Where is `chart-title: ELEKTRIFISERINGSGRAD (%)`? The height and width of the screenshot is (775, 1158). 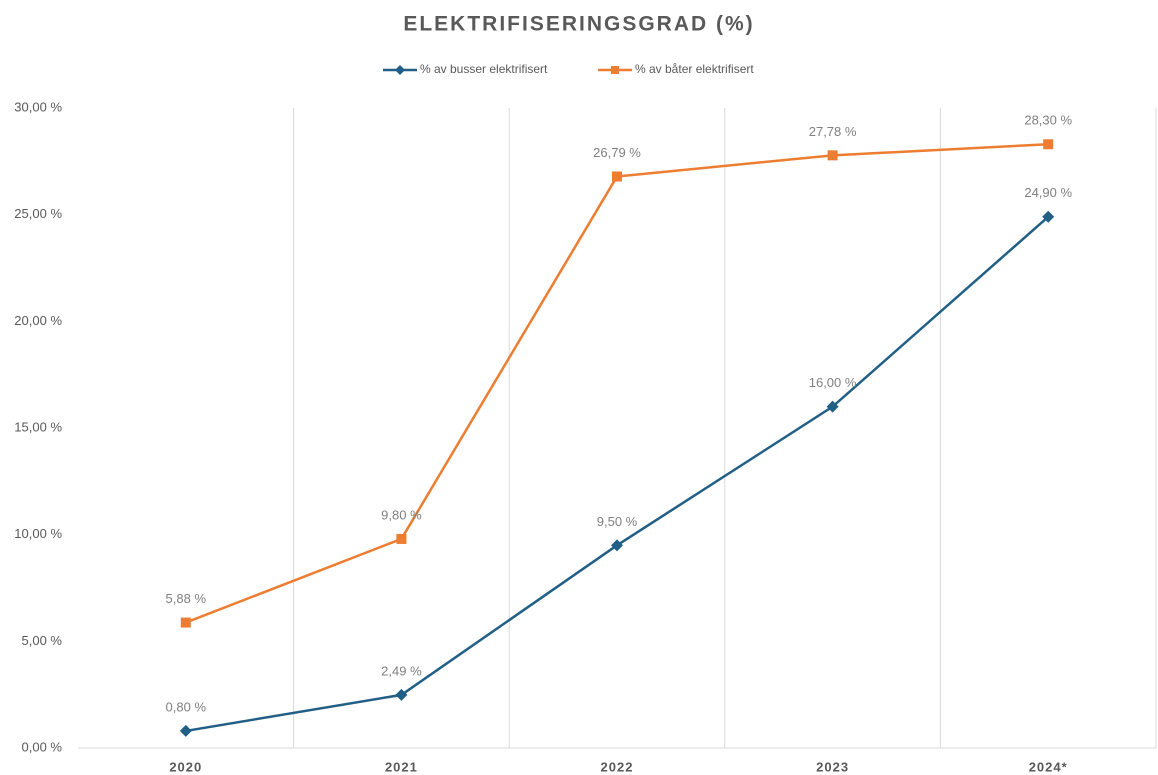 chart-title: ELEKTRIFISERINGSGRAD (%) is located at coordinates (578, 24).